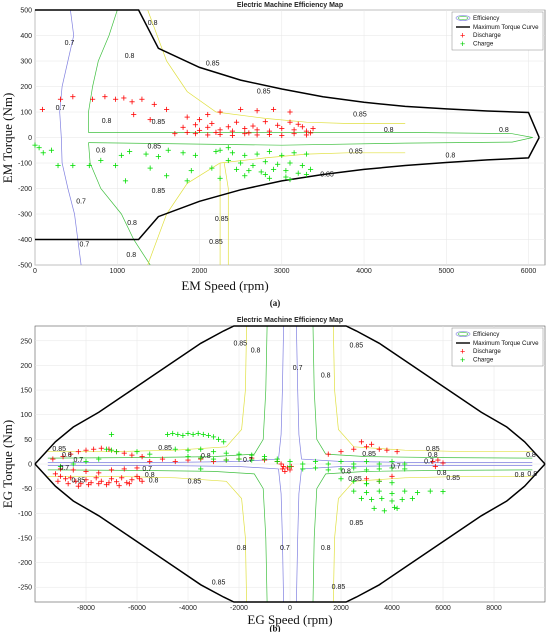 Image resolution: width=550 pixels, height=632 pixels. Describe the element at coordinates (282, 271) in the screenshot. I see `chart-a-x-tick-label: 3000` at that location.